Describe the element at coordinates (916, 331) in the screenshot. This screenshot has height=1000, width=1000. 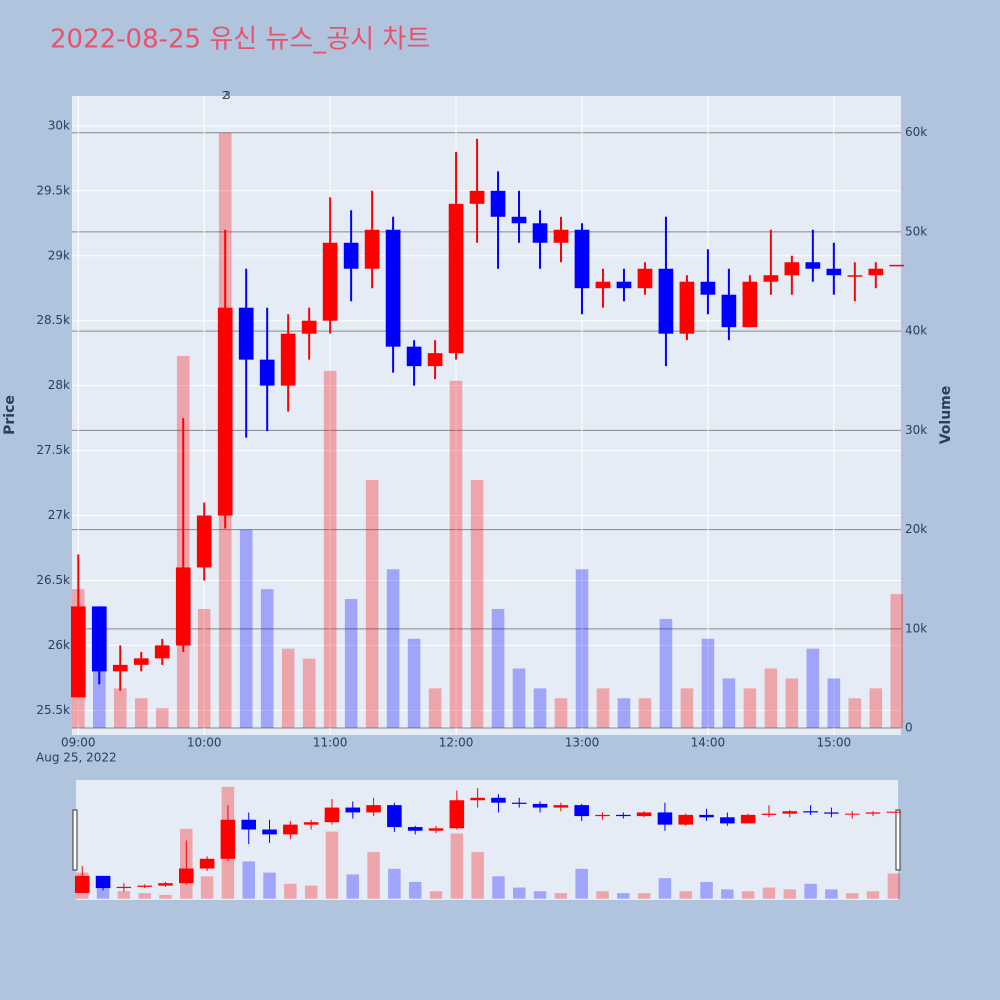
I see `y2-tick-label: 40k` at that location.